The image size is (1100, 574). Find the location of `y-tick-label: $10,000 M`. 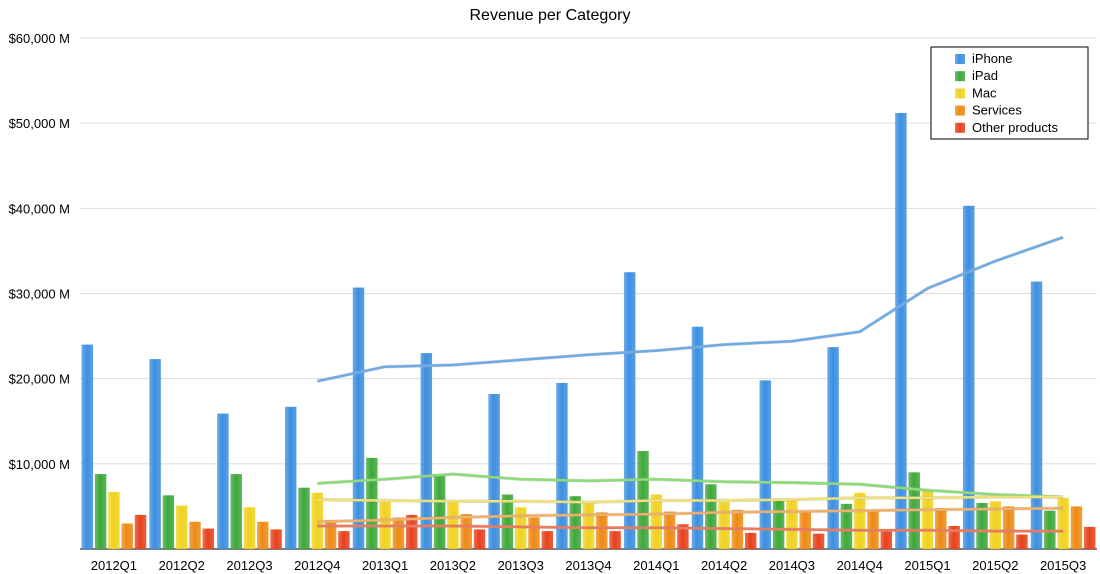

y-tick-label: $10,000 M is located at coordinates (39, 464).